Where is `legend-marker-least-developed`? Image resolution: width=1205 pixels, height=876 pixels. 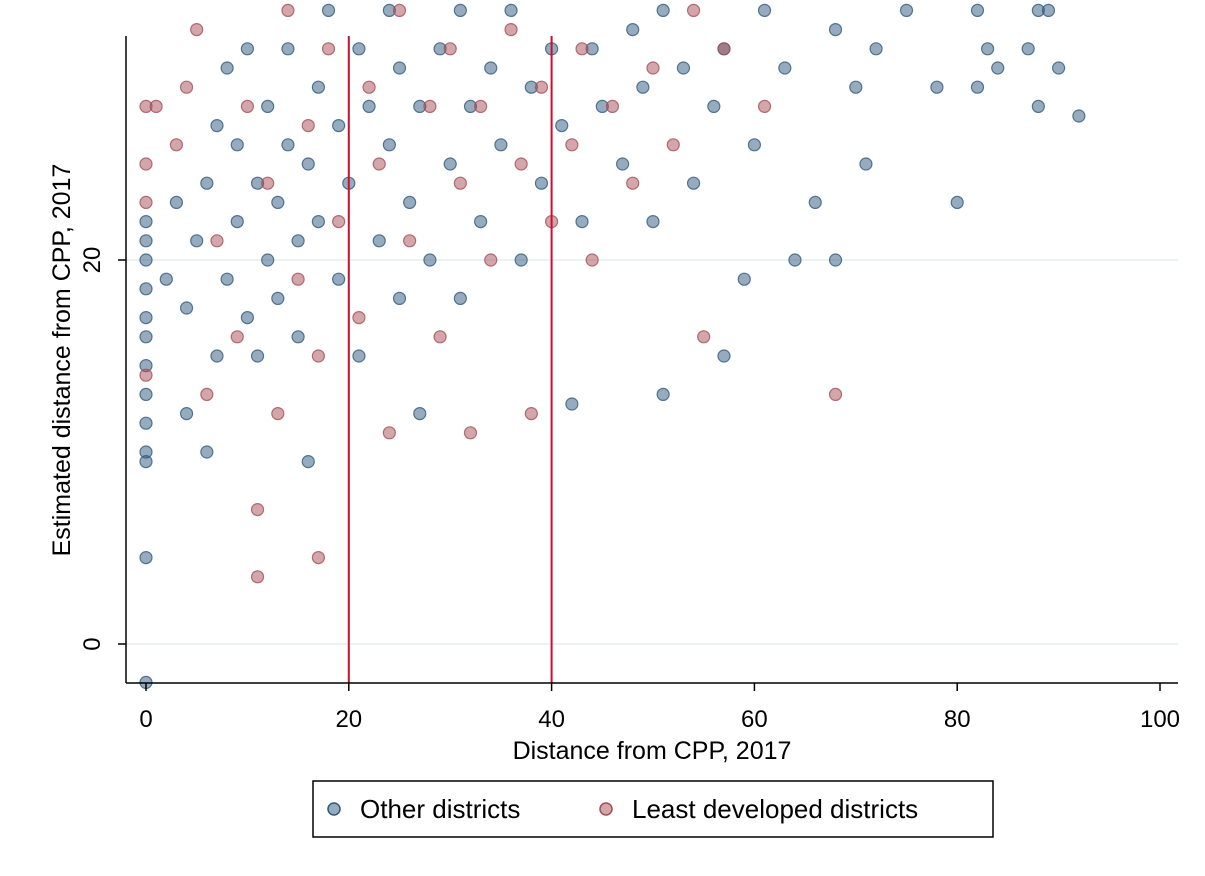
legend-marker-least-developed is located at coordinates (606, 809).